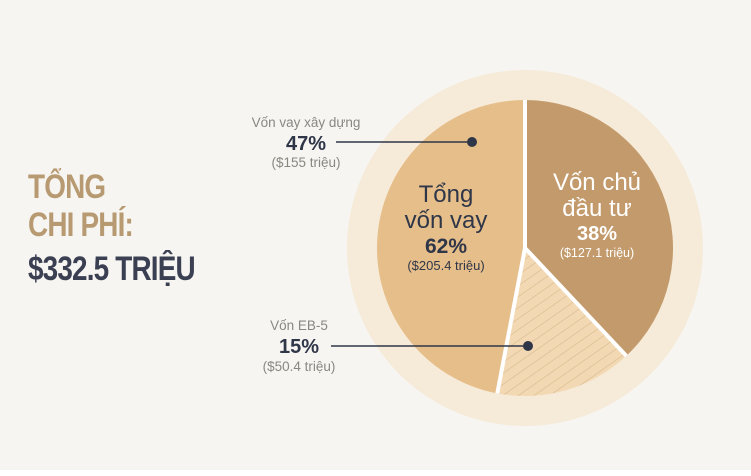 The width and height of the screenshot is (751, 476). I want to click on equity-percent: 38%, so click(597, 234).